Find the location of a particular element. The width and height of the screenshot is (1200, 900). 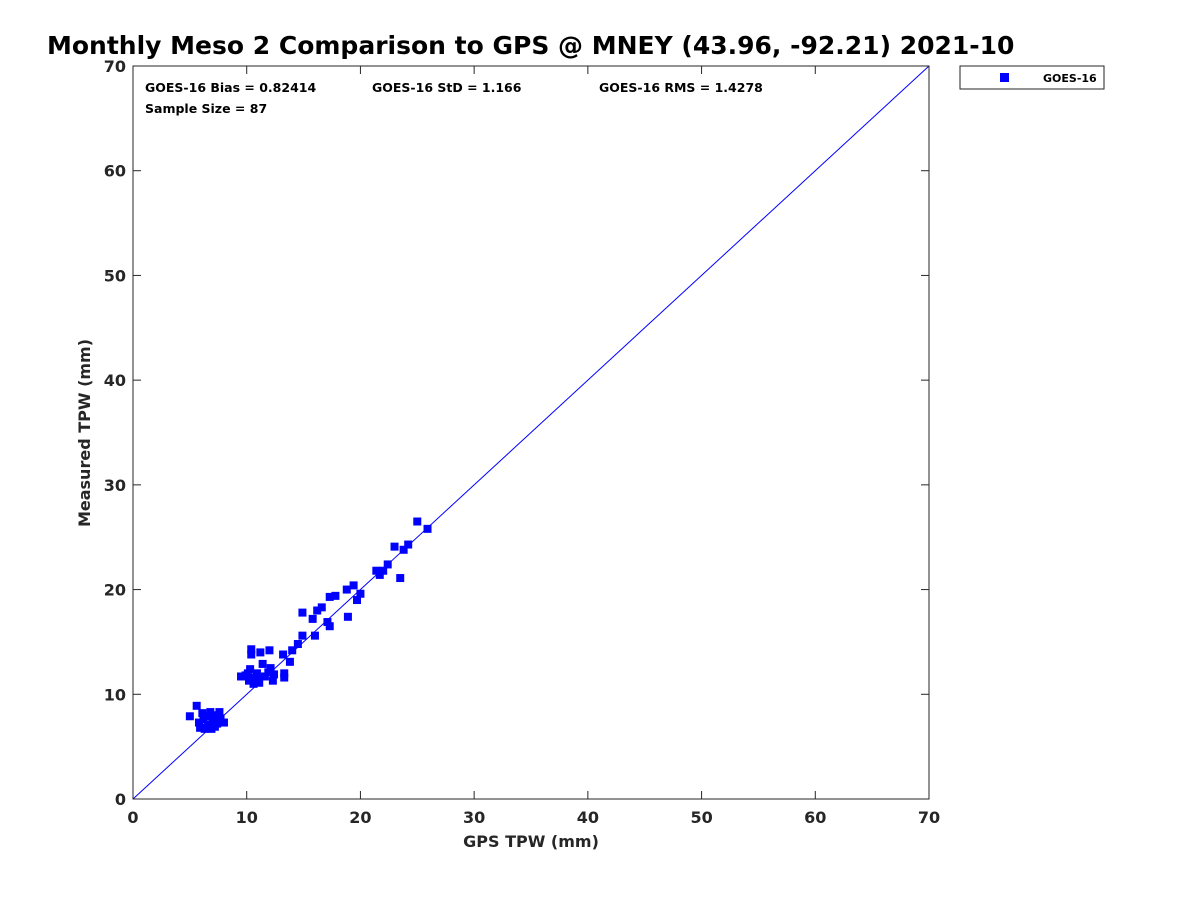

x-tick-label: 70 is located at coordinates (929, 817).